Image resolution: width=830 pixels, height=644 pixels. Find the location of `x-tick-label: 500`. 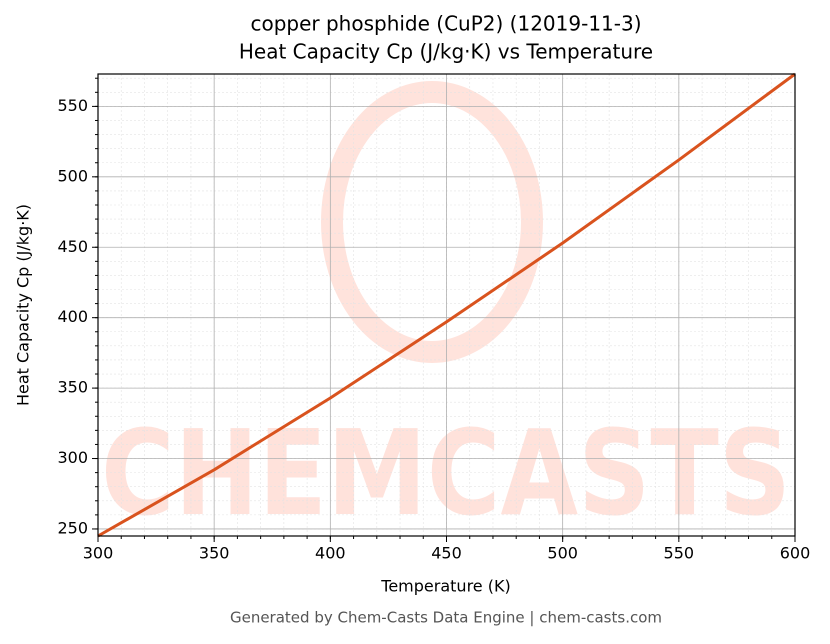

x-tick-label: 500 is located at coordinates (562, 553).